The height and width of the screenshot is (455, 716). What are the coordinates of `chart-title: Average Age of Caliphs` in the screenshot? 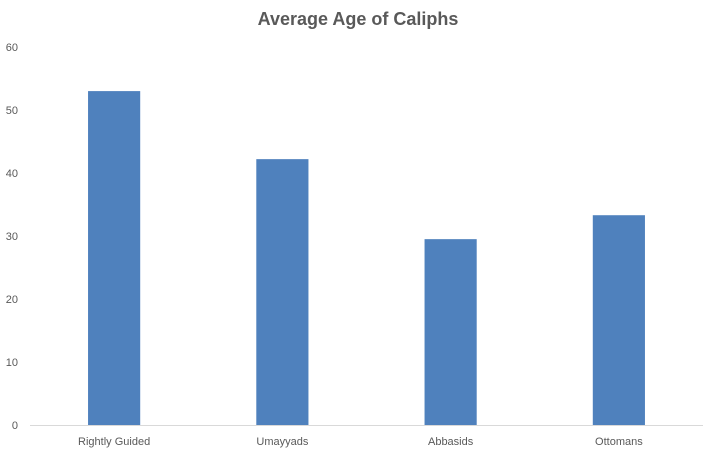 It's located at (358, 19).